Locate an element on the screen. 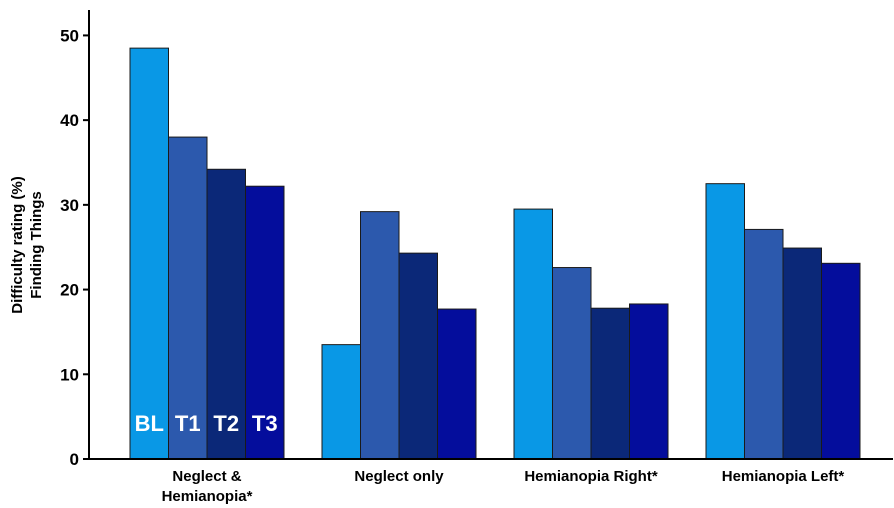 This screenshot has width=894, height=508. series-labels: BL T1 T2 T3 is located at coordinates (206, 423).